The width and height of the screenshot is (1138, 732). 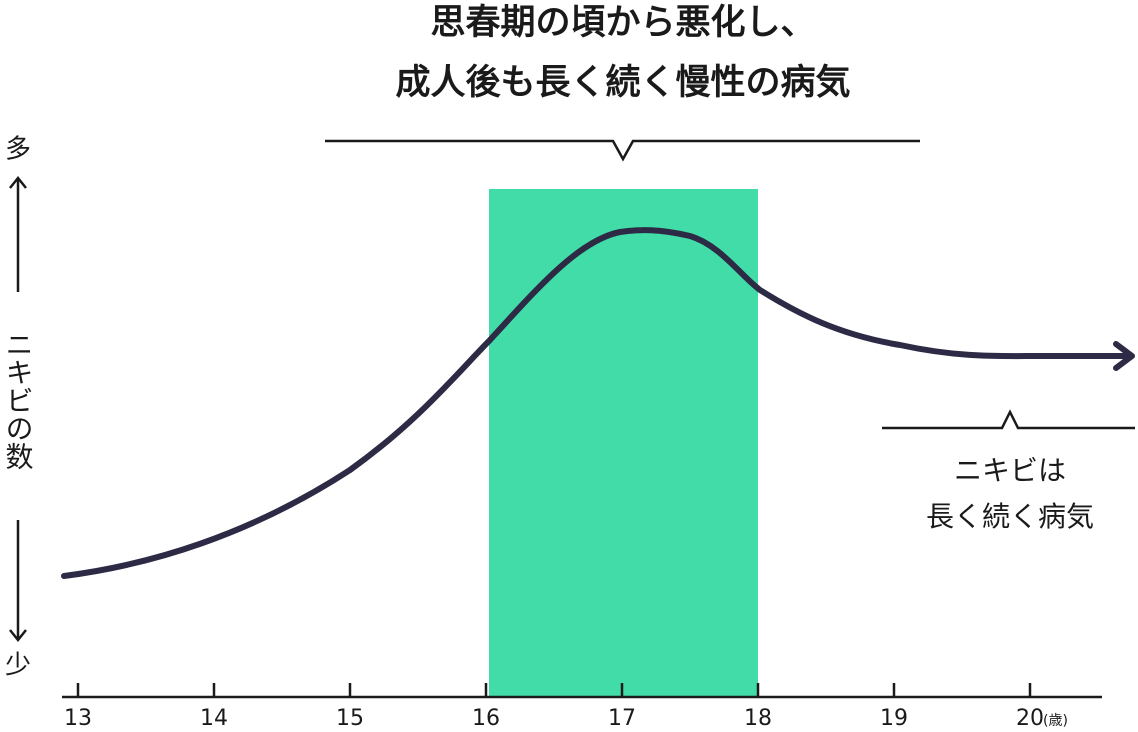 I want to click on y-top: 多, so click(x=18, y=150).